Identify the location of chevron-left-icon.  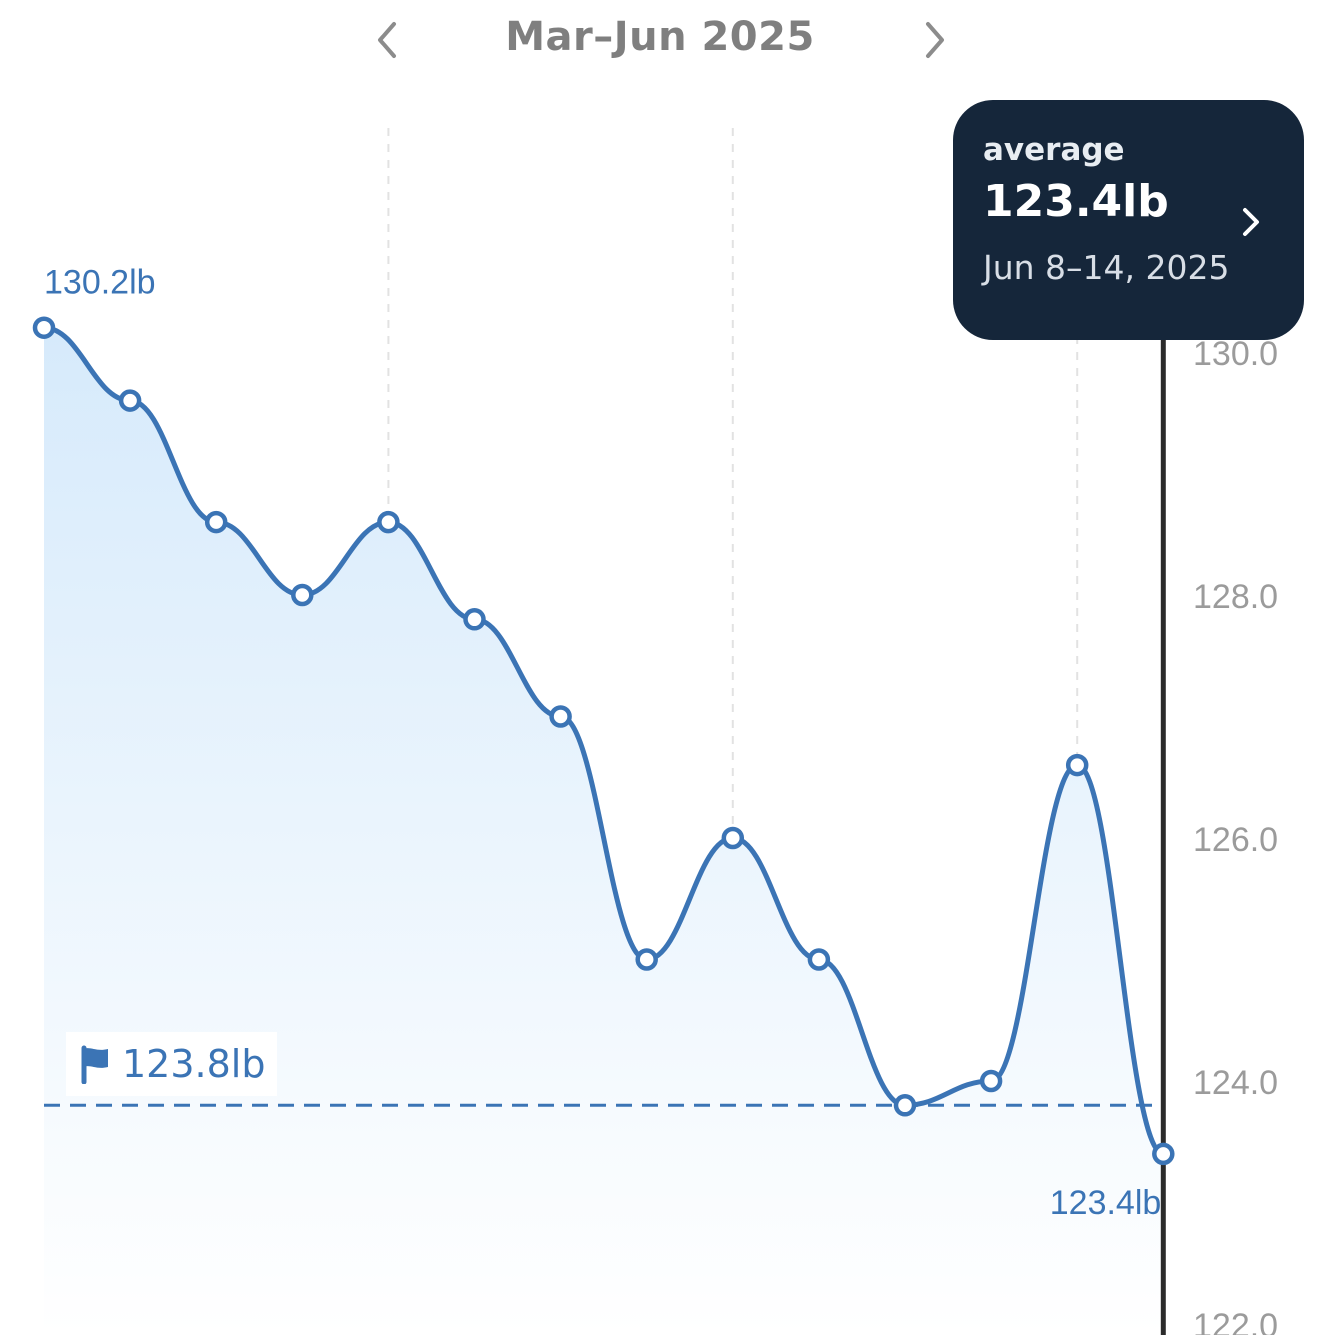
(387, 40).